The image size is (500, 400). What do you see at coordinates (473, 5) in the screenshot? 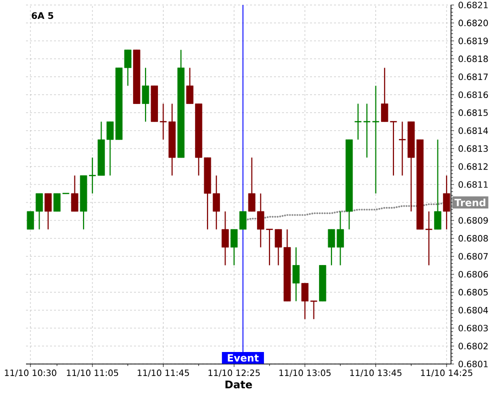
I see `y-tick-label: 0.6821` at bounding box center [473, 5].